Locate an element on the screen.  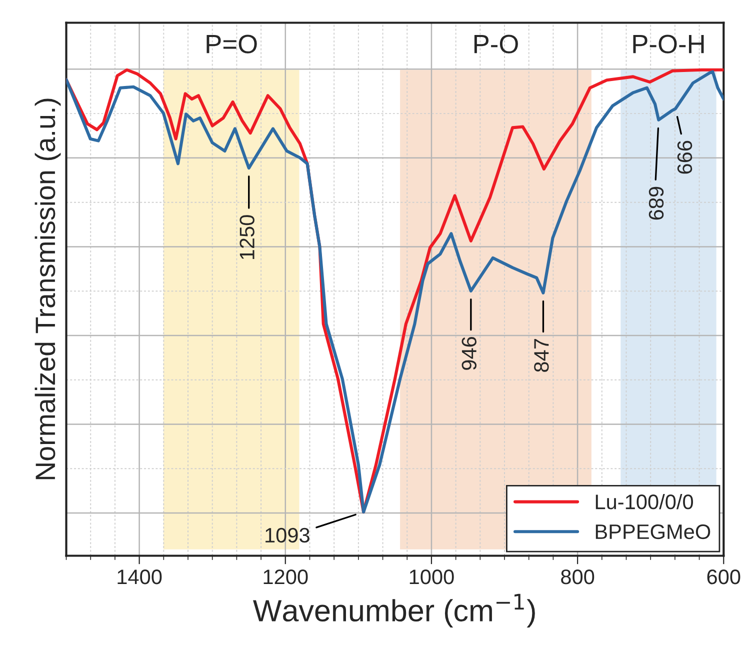
annotation: 689 is located at coordinates (656, 203).